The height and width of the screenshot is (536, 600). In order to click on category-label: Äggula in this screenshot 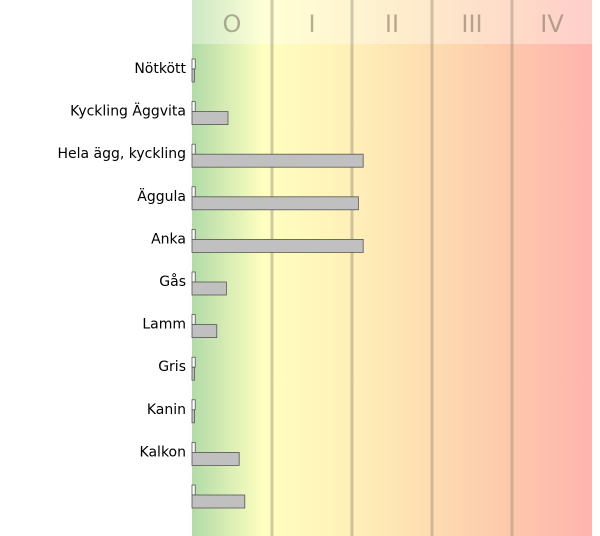, I will do `click(161, 196)`.